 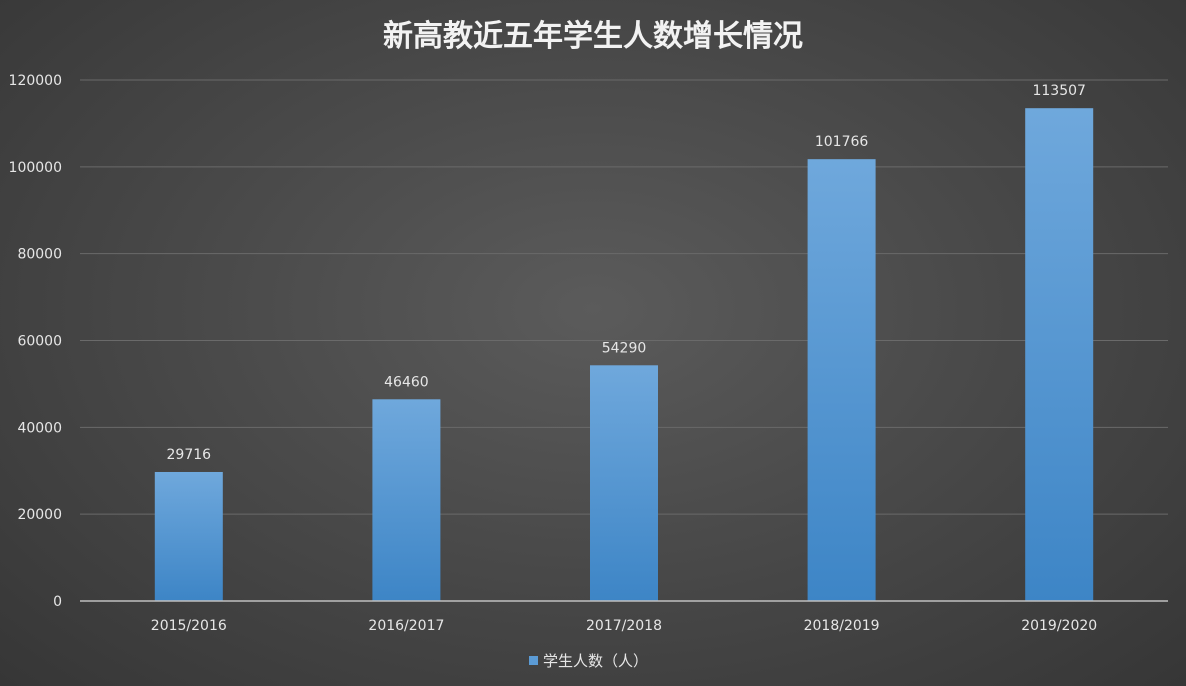 I want to click on x-tick-label: 2015/2016, so click(x=189, y=626).